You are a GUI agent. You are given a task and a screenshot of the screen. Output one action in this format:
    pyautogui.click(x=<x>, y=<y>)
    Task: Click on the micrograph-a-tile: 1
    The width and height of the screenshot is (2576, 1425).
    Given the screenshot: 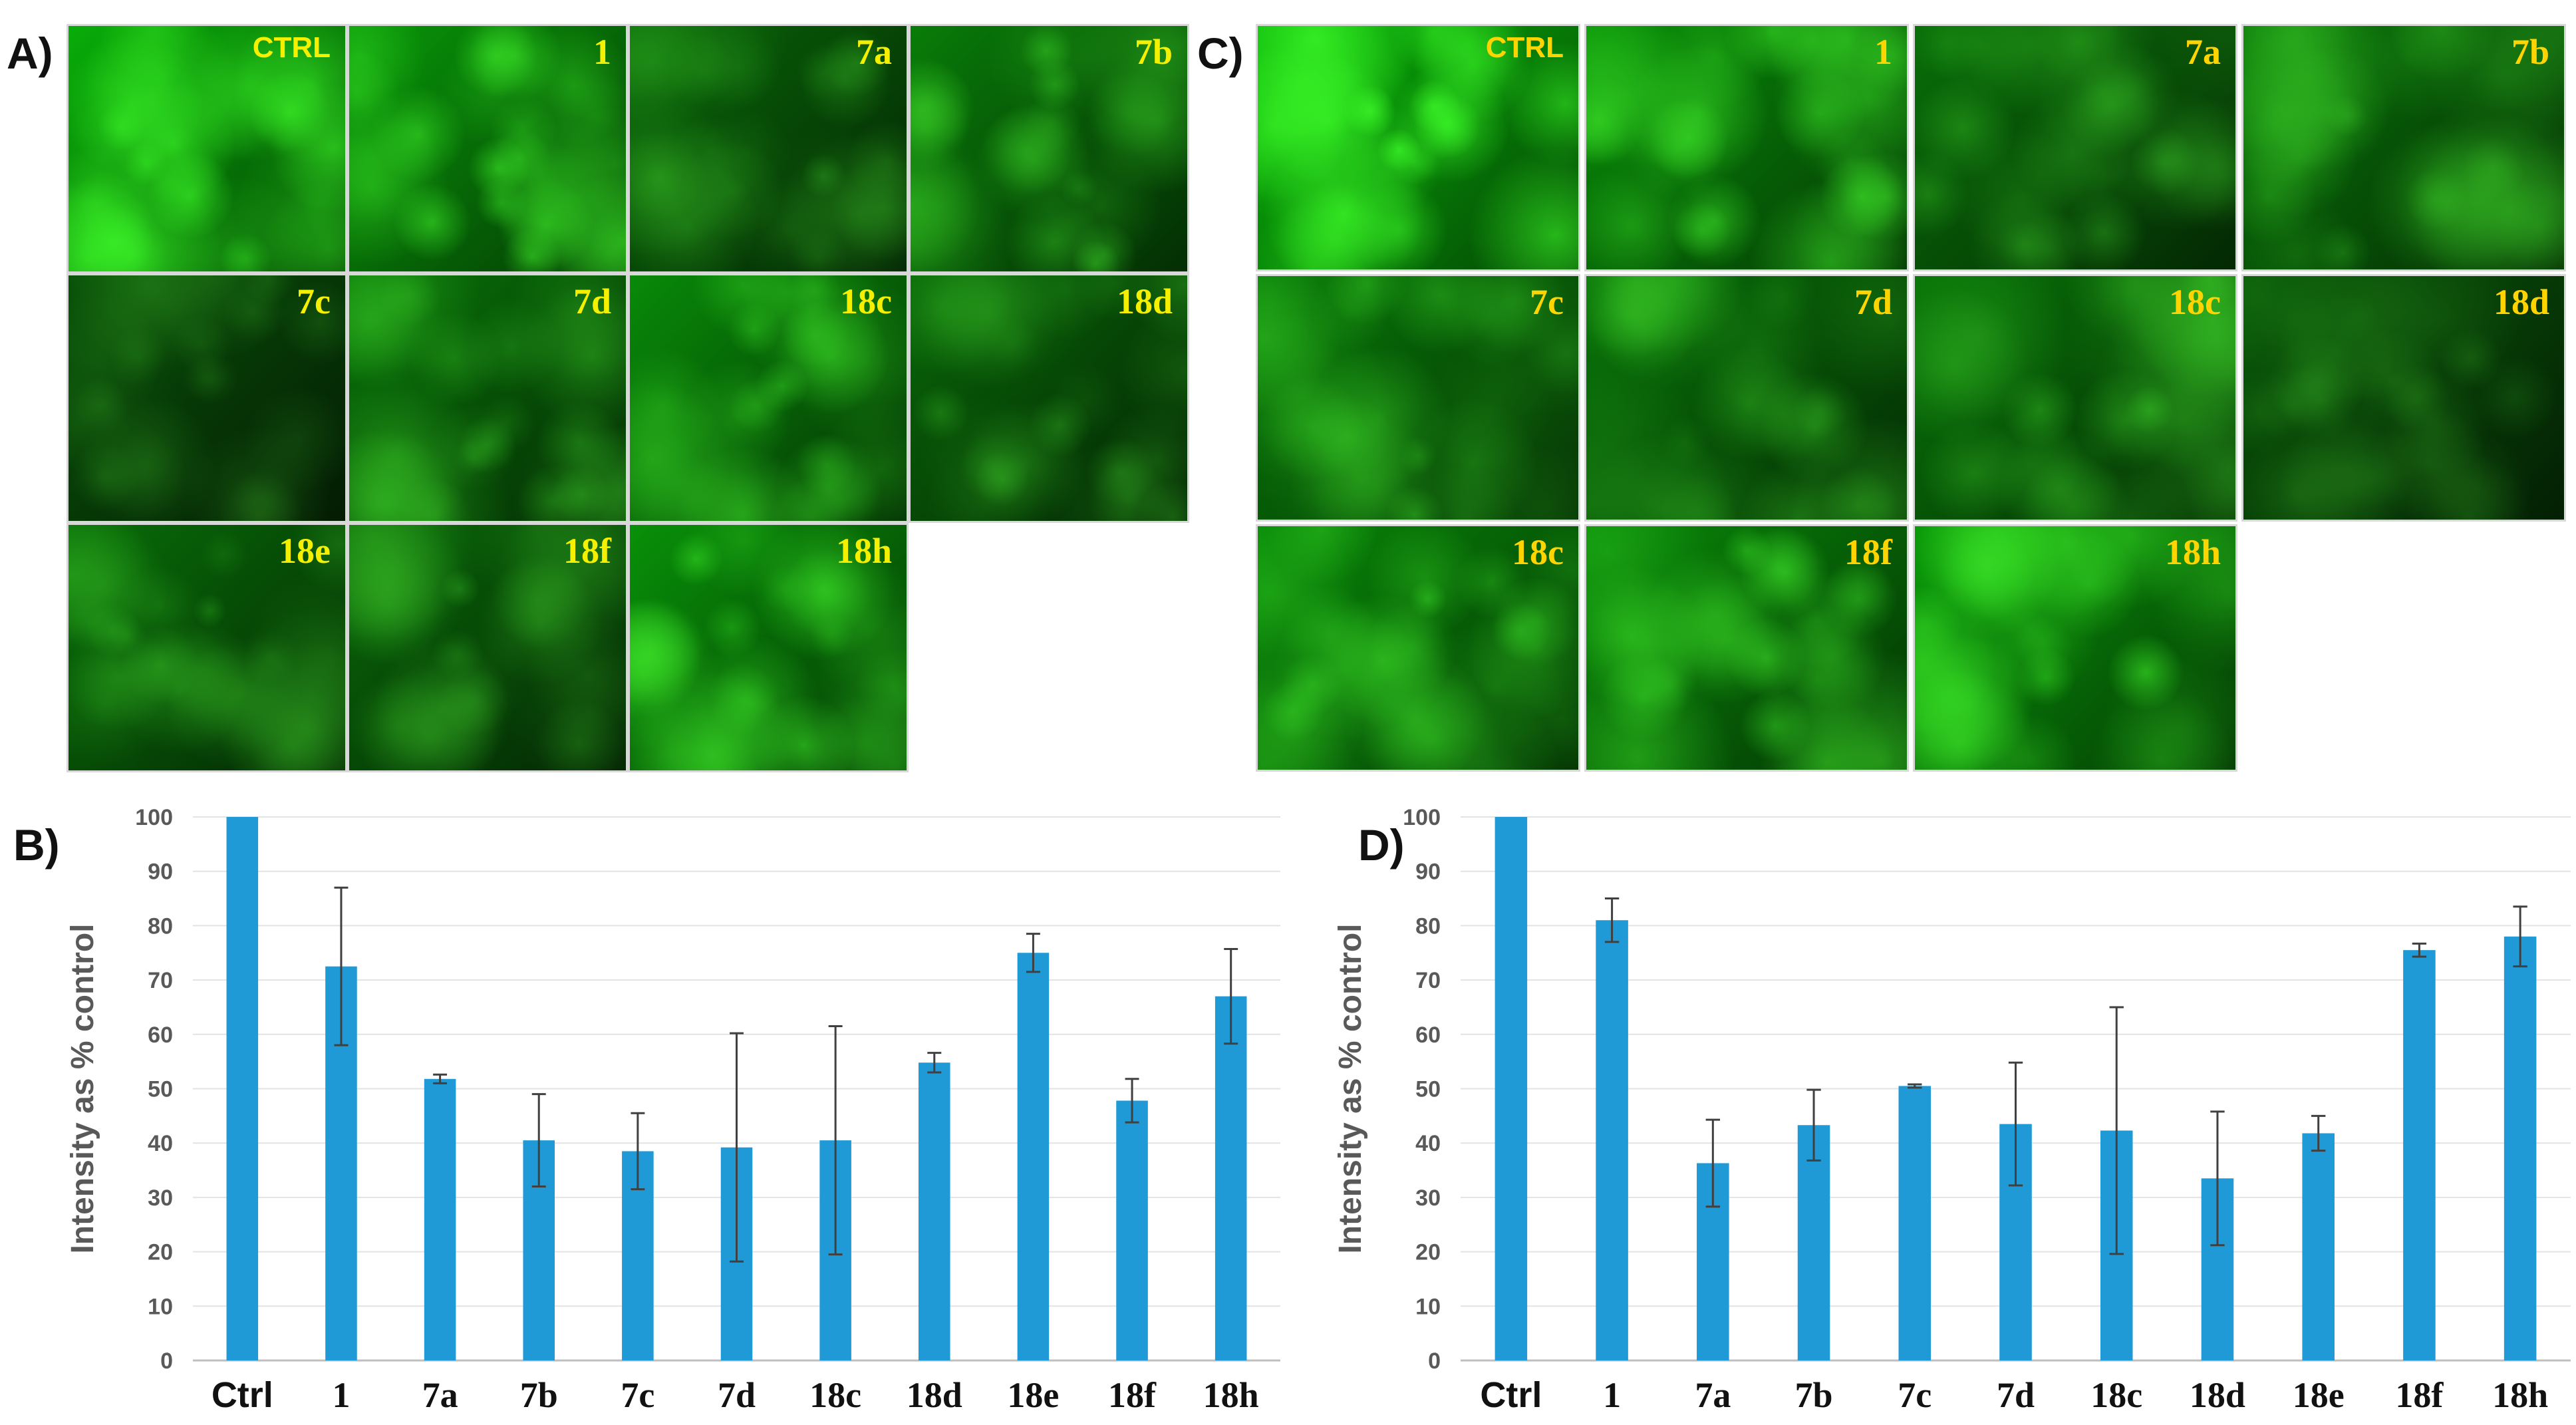 What is the action you would take?
    pyautogui.click(x=487, y=148)
    